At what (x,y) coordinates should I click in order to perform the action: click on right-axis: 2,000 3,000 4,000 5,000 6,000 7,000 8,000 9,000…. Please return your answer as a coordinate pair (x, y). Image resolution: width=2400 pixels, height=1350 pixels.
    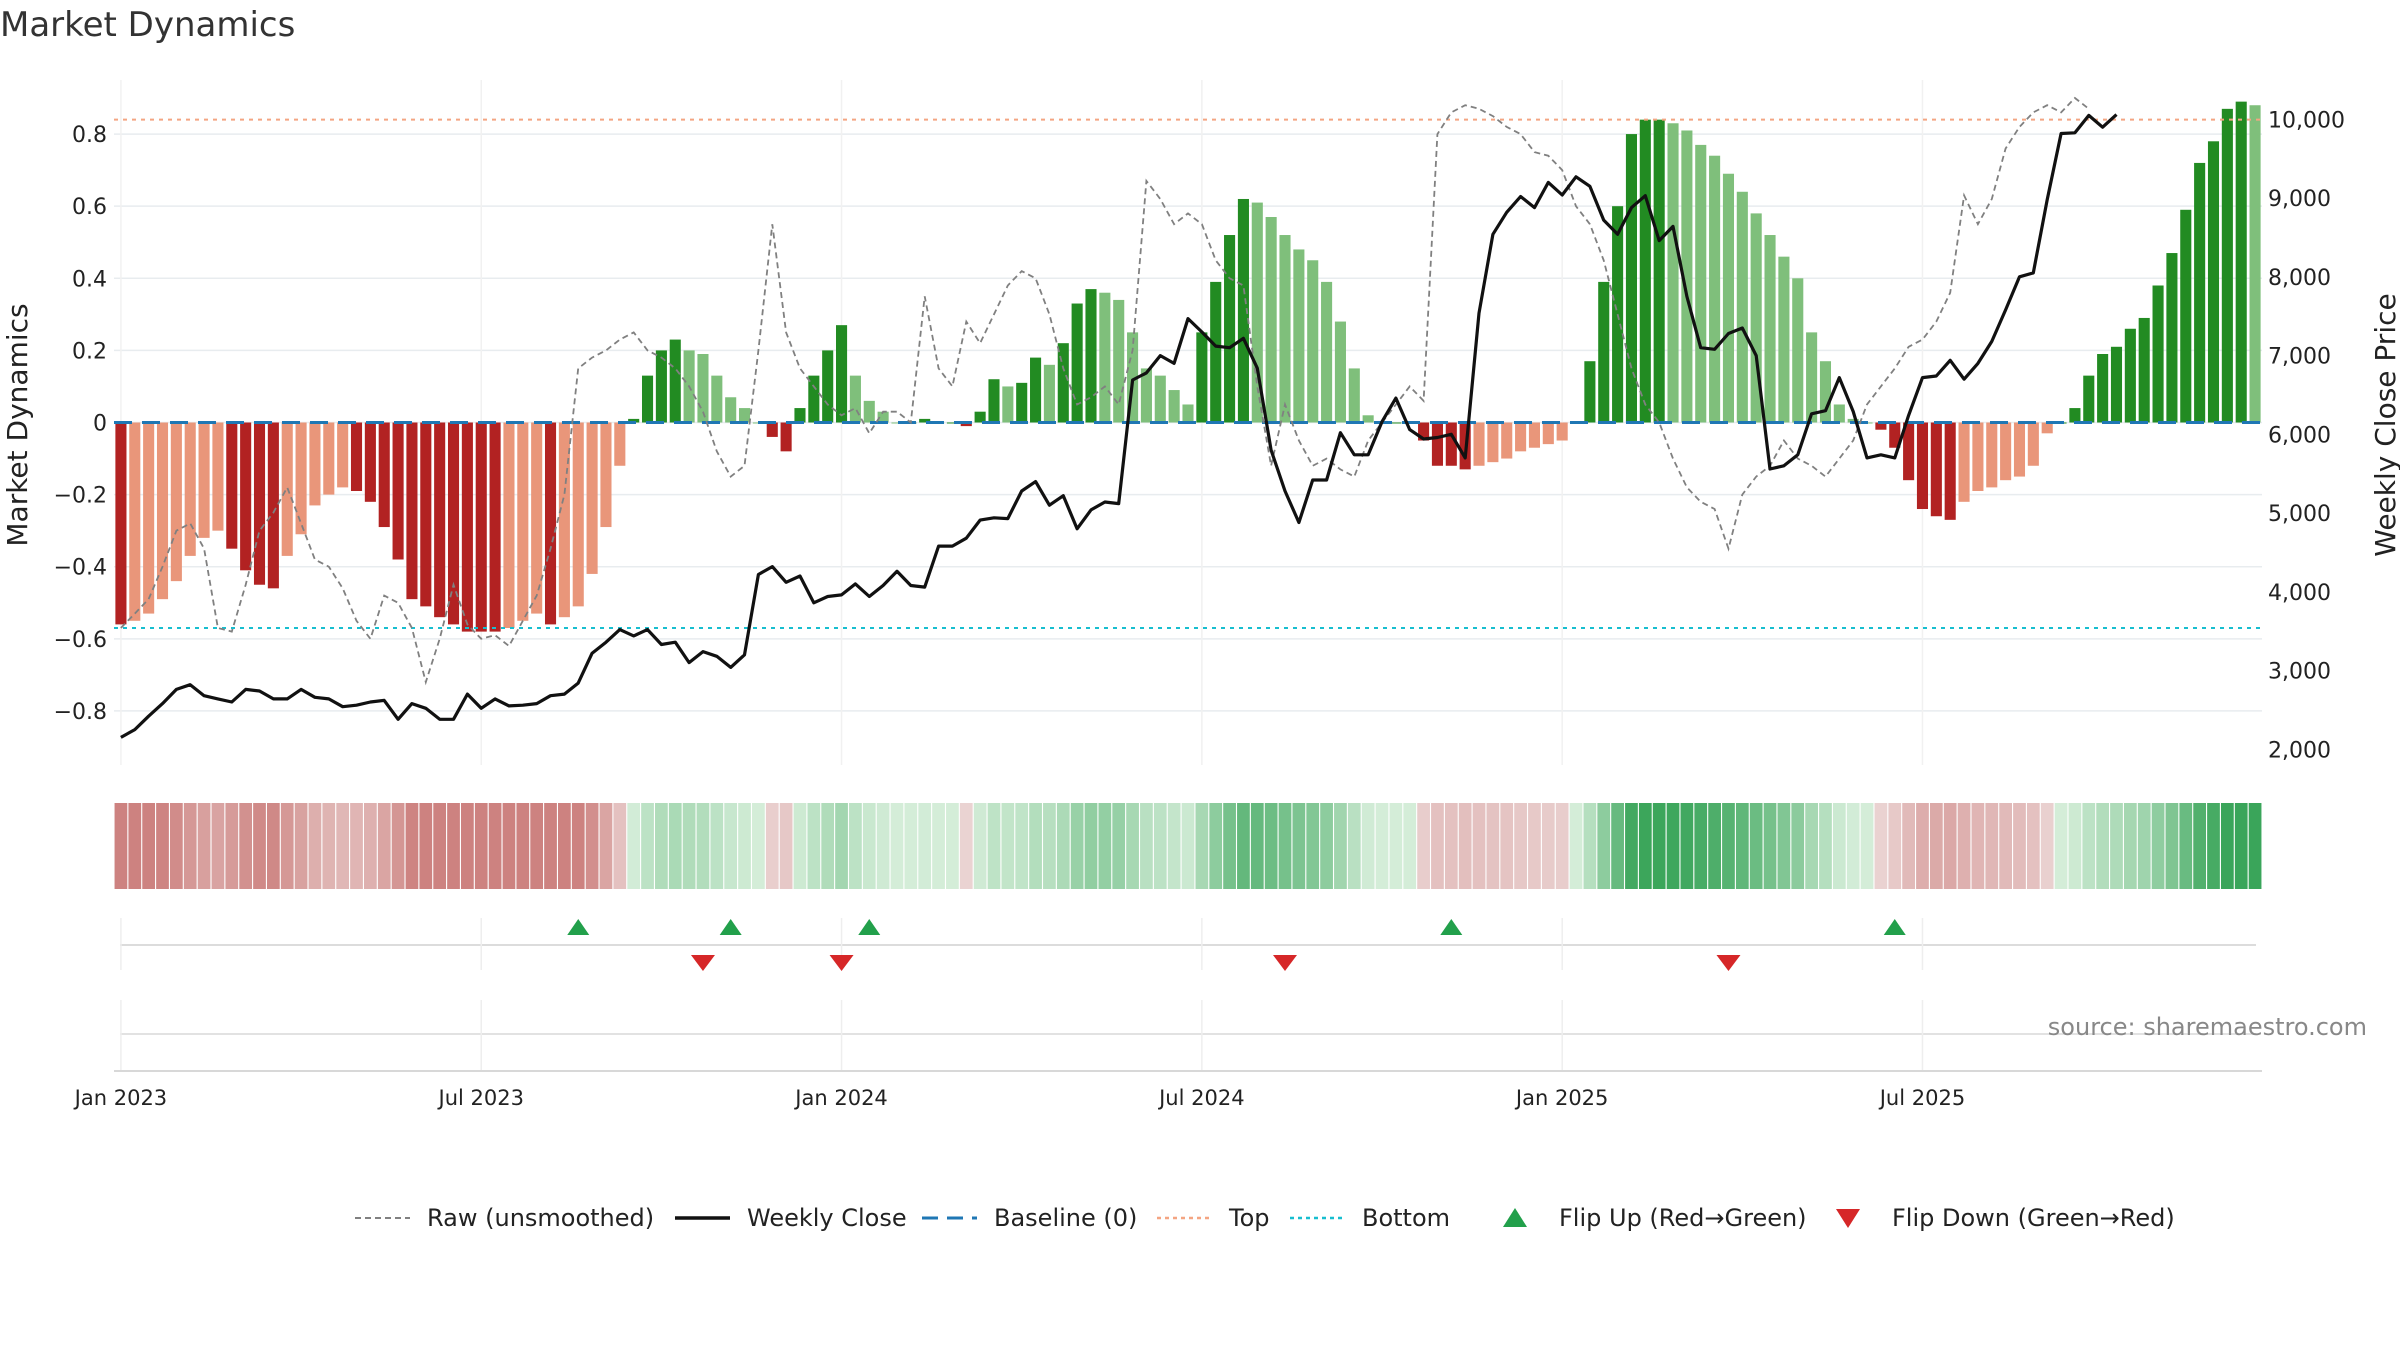
    Looking at the image, I should click on (2306, 435).